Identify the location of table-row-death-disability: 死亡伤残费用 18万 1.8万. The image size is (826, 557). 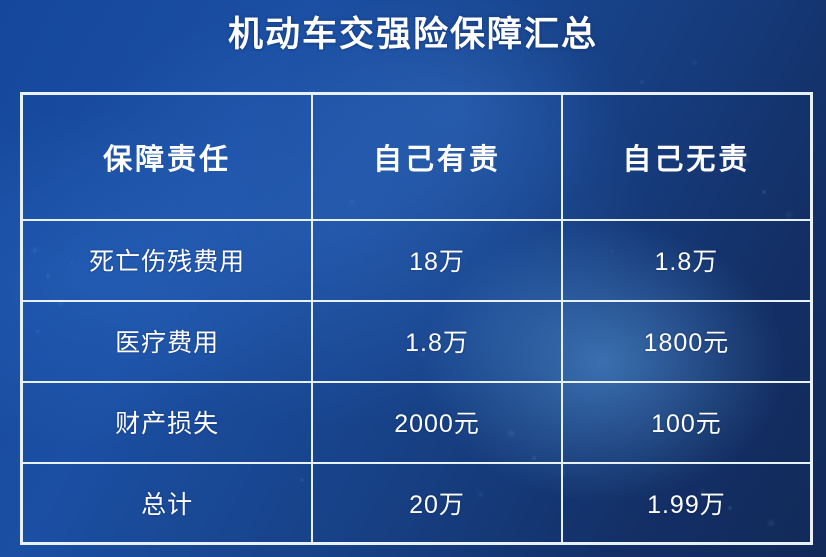
(416, 260).